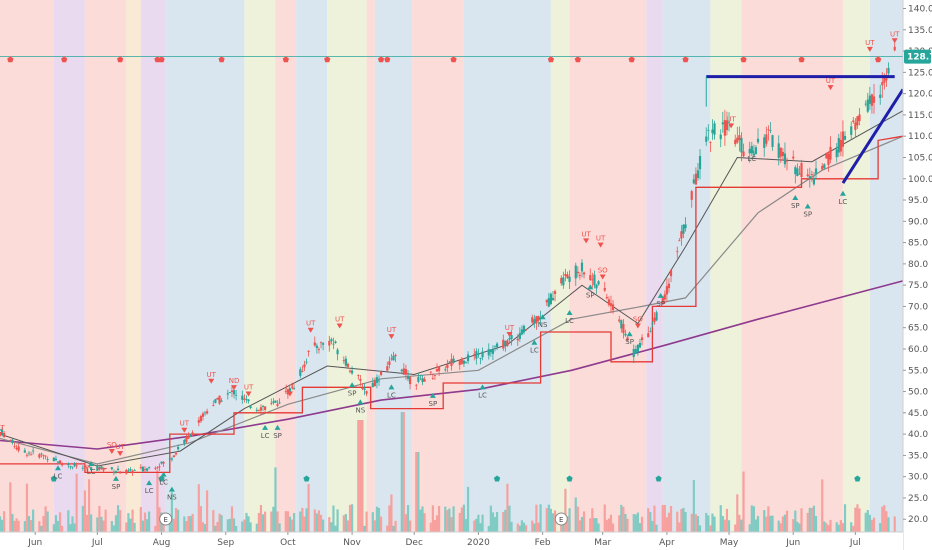 The width and height of the screenshot is (932, 550). What do you see at coordinates (918, 201) in the screenshot?
I see `y-tick-label-15: 95.0` at bounding box center [918, 201].